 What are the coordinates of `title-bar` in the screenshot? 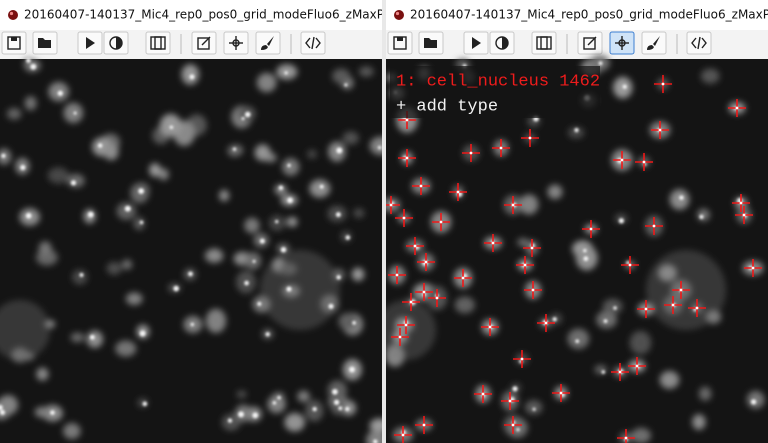 It's located at (577, 15).